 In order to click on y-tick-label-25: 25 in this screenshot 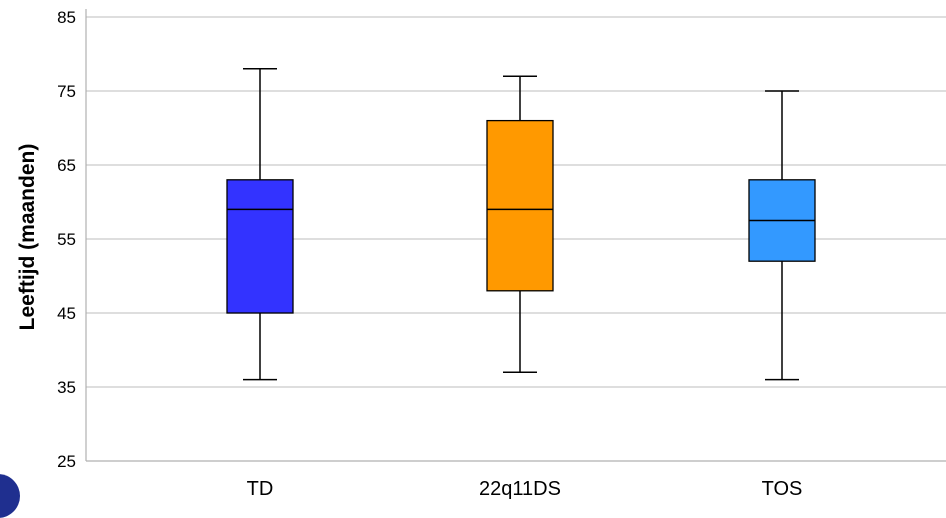, I will do `click(66, 461)`.